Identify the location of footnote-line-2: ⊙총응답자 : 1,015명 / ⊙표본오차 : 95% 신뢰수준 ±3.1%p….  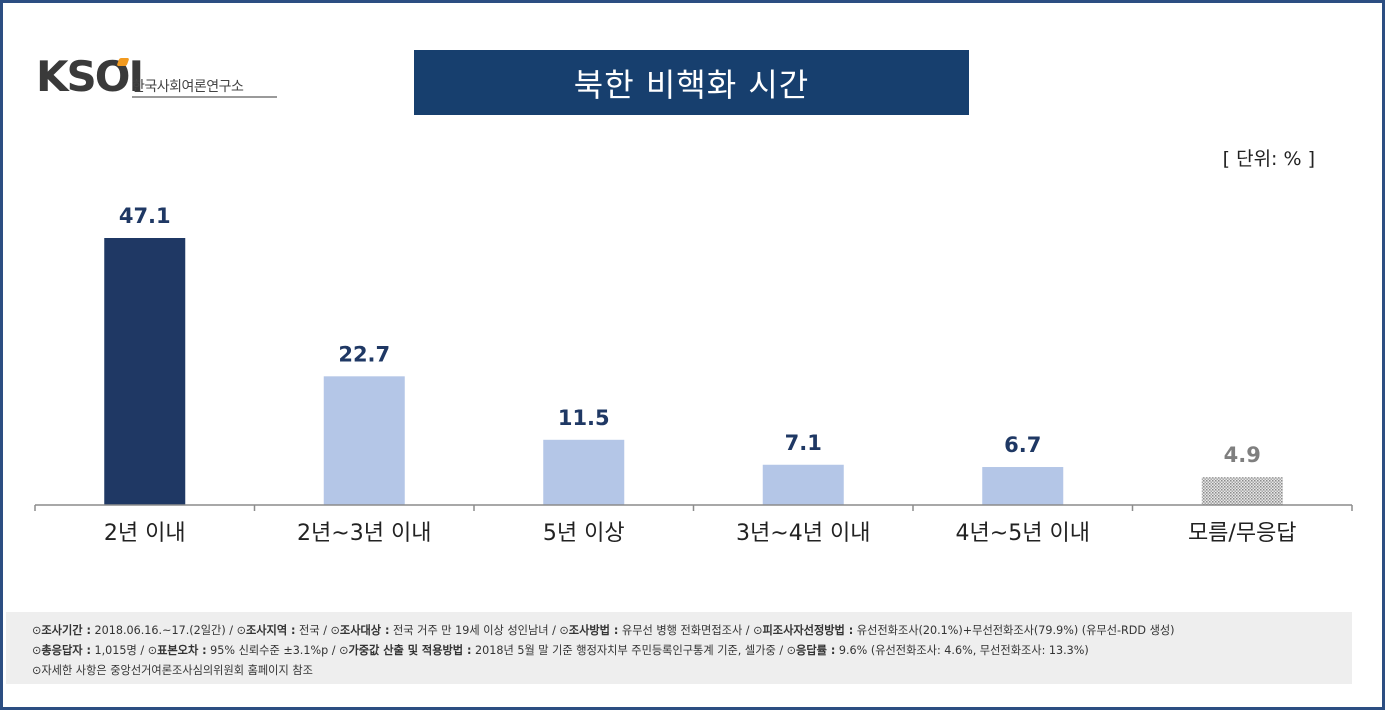
(692, 651).